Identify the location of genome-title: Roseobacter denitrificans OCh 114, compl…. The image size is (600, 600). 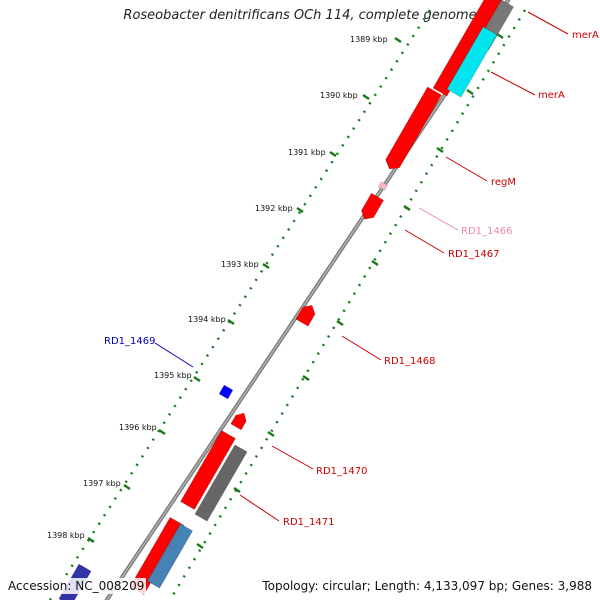
(300, 15).